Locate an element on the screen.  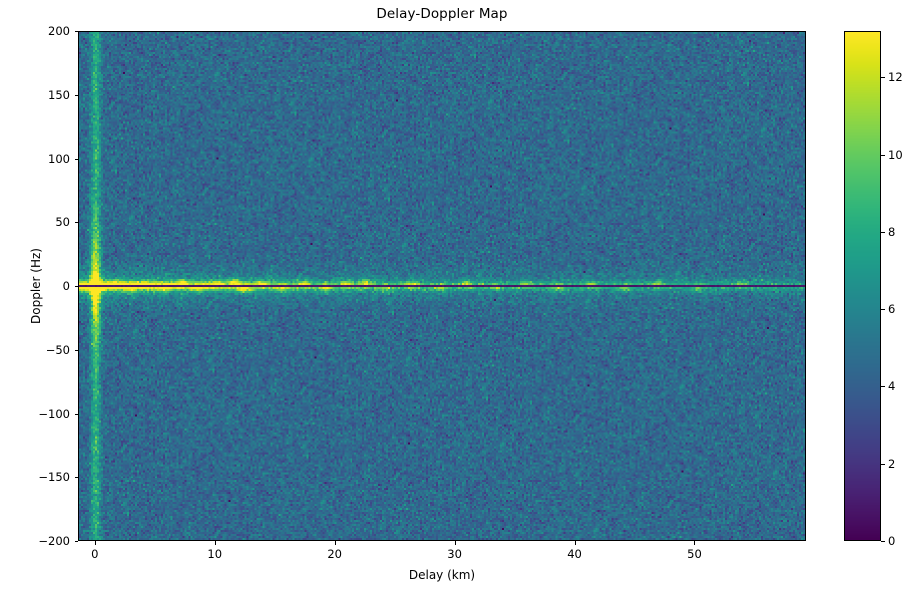
x-tick-label: 30 is located at coordinates (454, 554).